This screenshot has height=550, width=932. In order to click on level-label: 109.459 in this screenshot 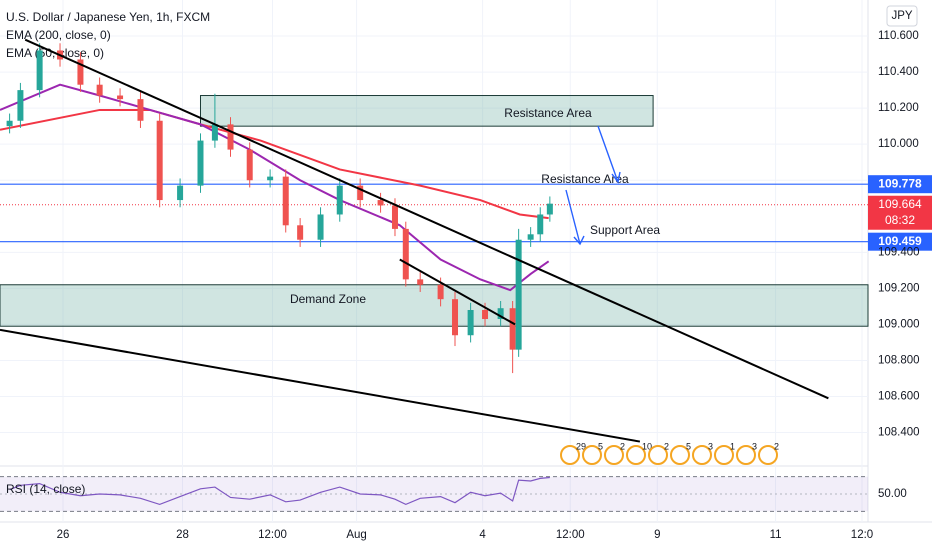, I will do `click(900, 241)`.